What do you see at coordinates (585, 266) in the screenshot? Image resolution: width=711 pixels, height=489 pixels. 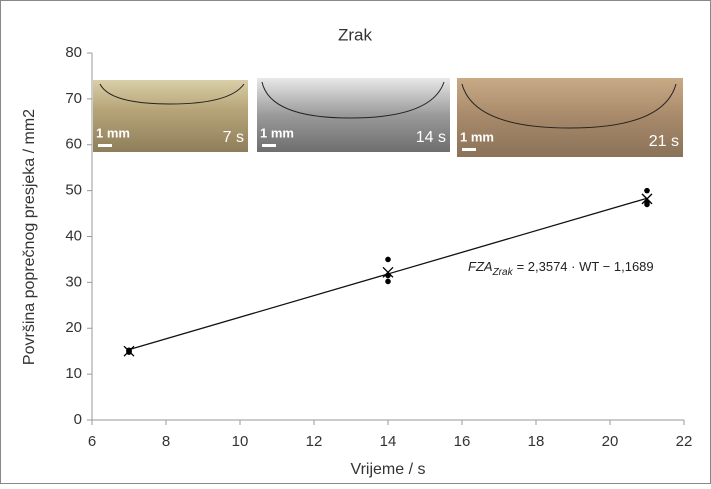 I see `equation-rhs: = 2,3574 · WT − 1,1689` at bounding box center [585, 266].